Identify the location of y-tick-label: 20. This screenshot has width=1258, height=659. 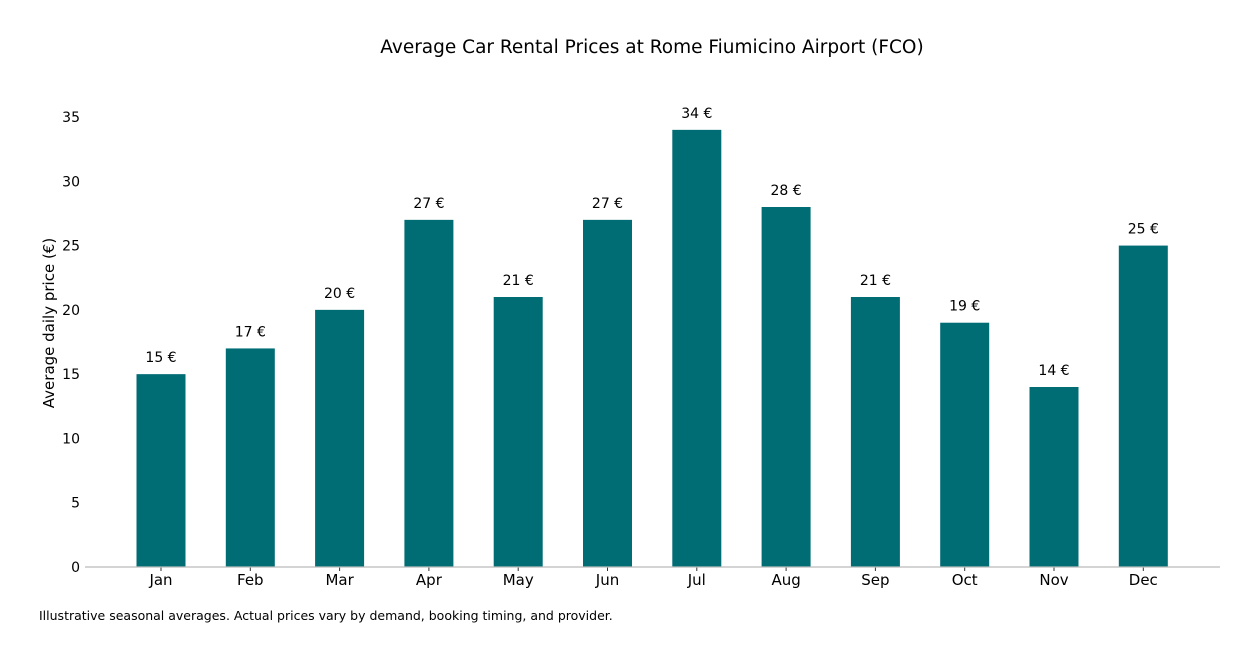
(71, 311).